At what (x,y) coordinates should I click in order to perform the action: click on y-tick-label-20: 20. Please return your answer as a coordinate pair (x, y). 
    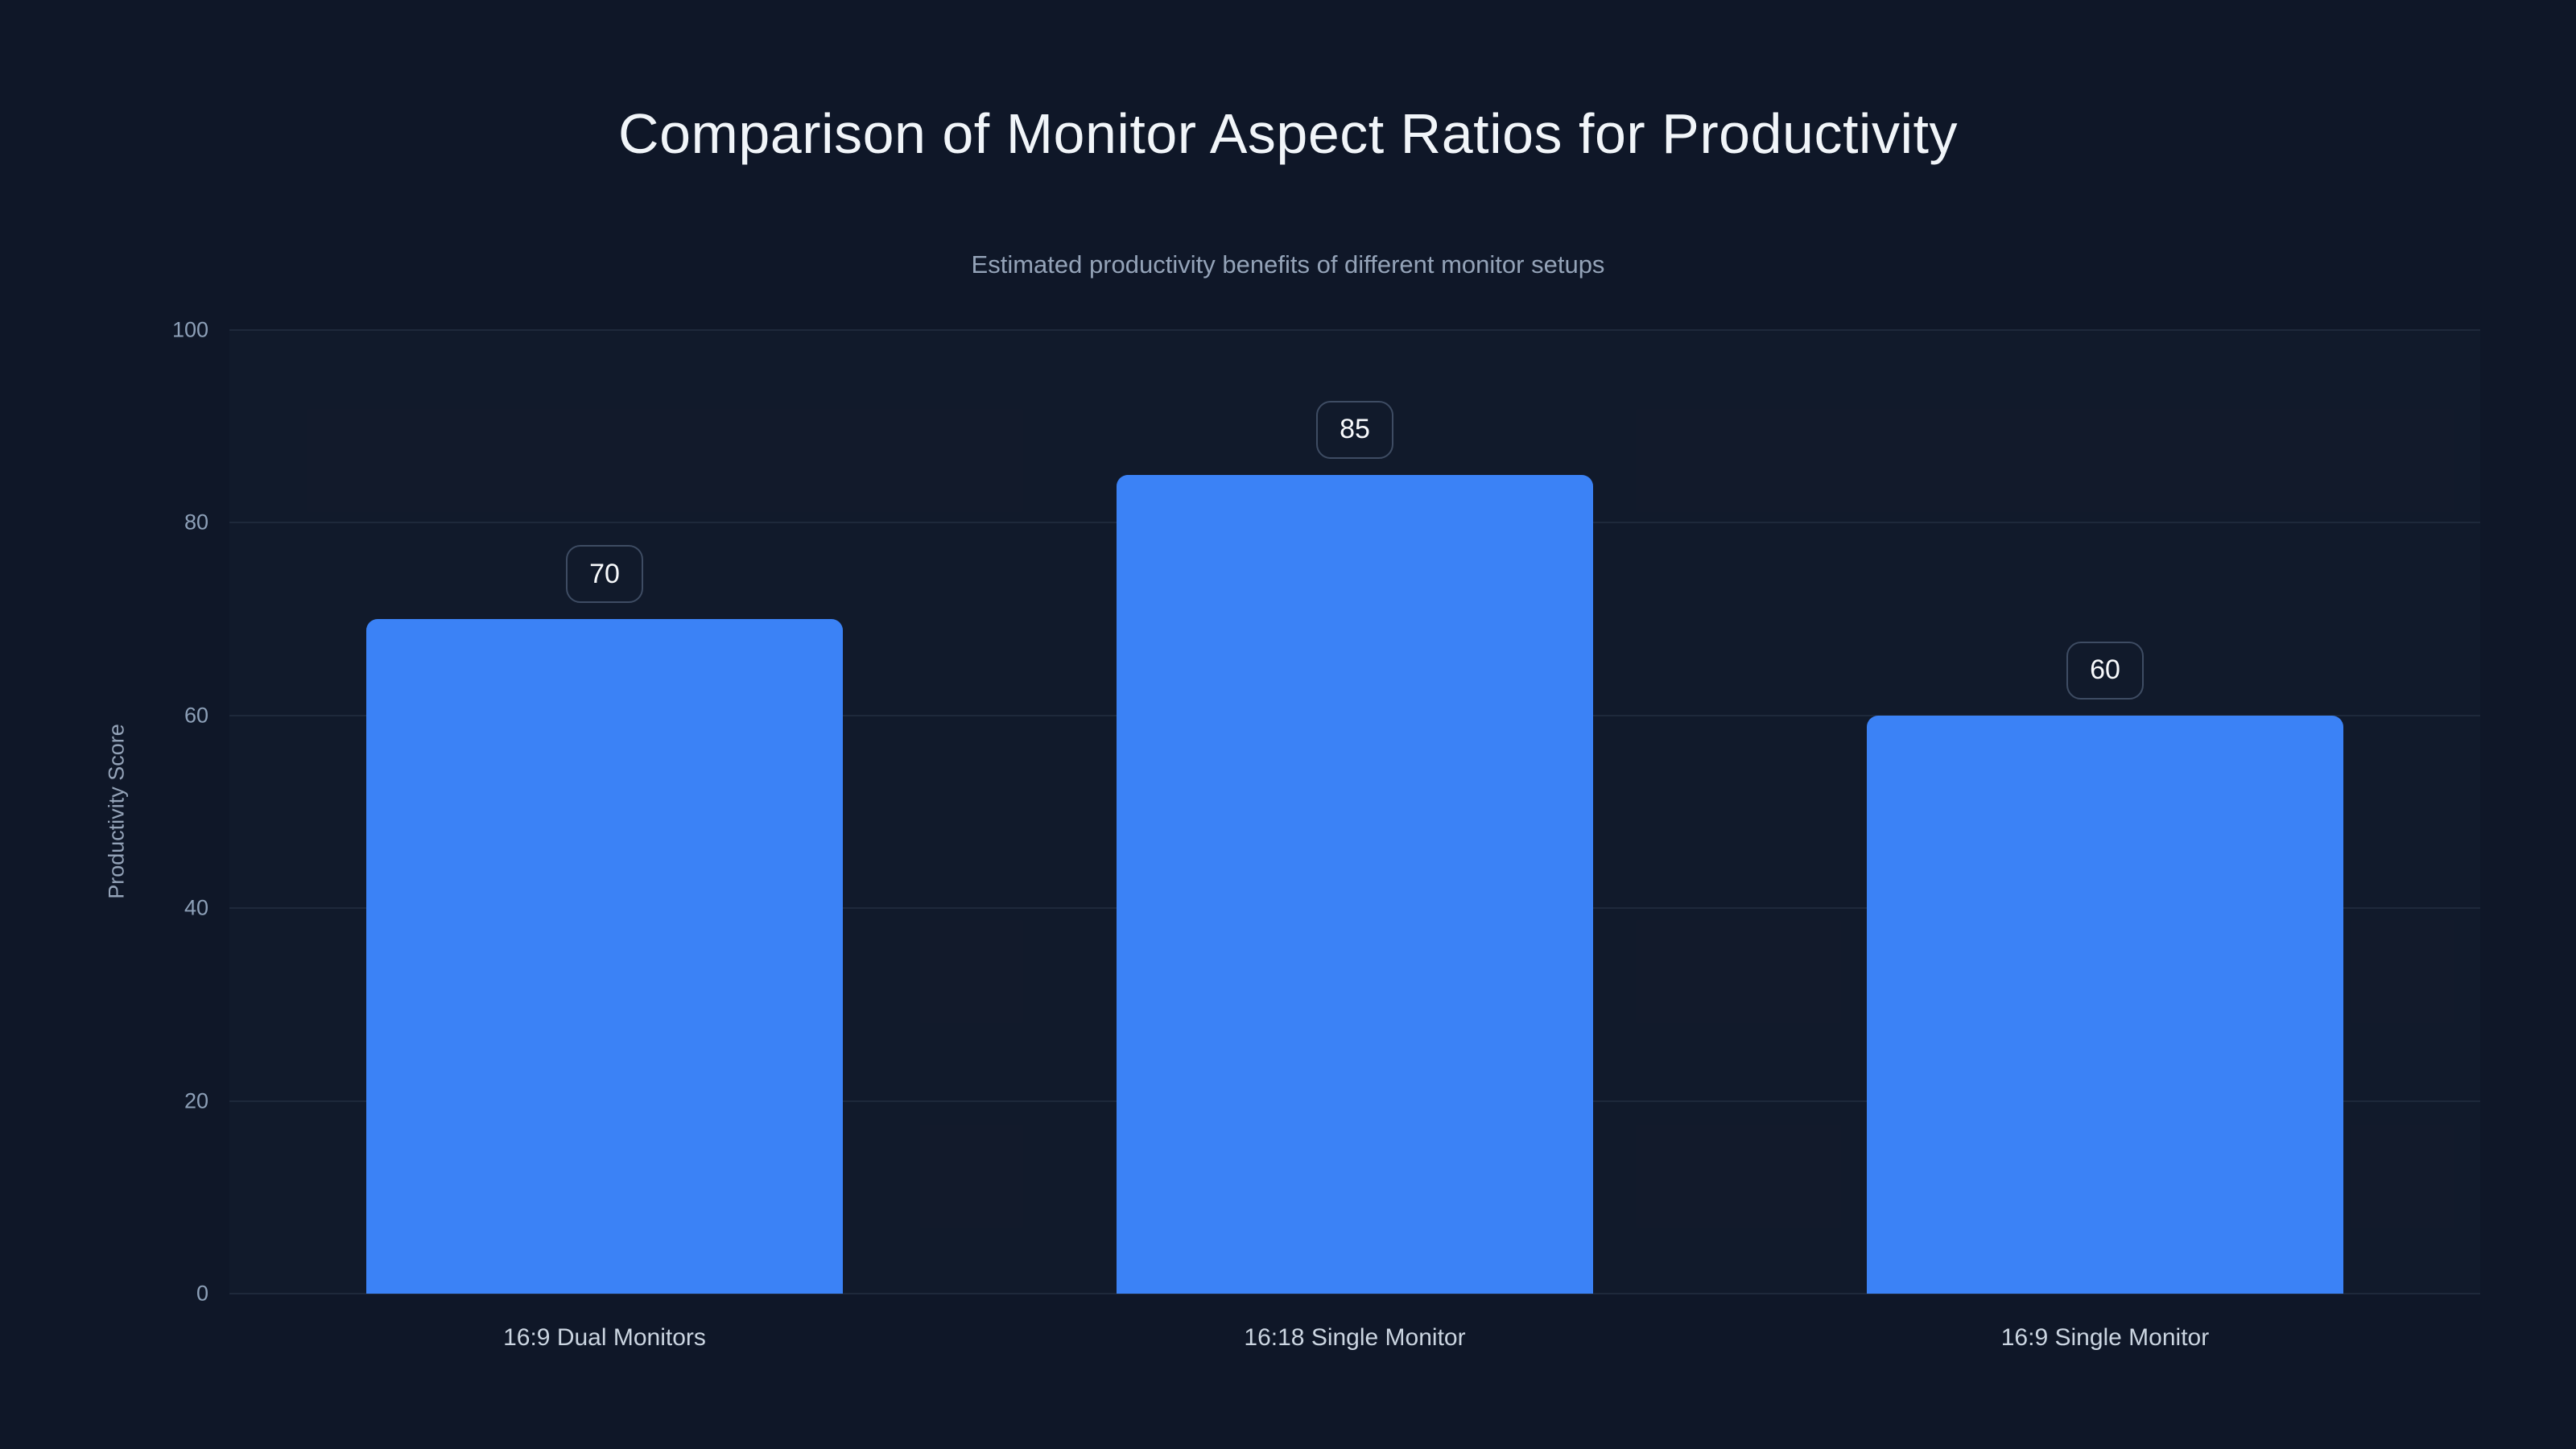
    Looking at the image, I should click on (196, 1100).